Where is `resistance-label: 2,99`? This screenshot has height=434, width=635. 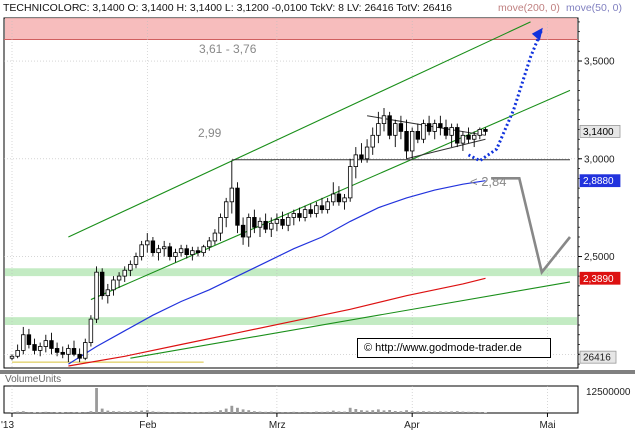 resistance-label: 2,99 is located at coordinates (210, 133).